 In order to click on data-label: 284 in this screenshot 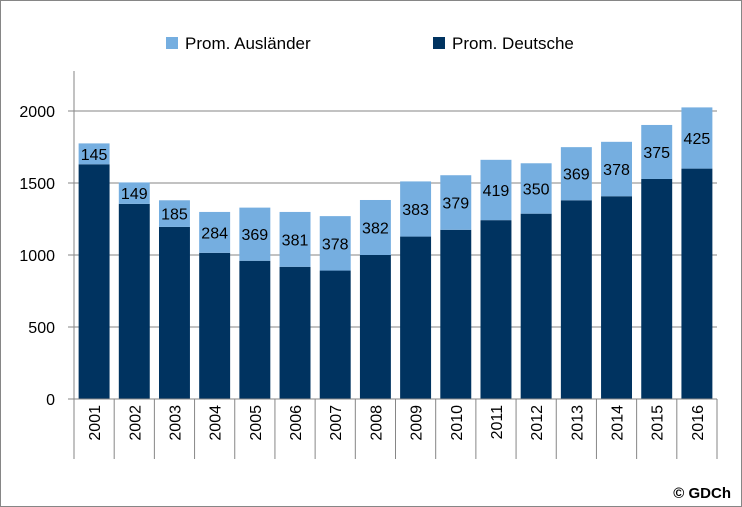, I will do `click(214, 233)`.